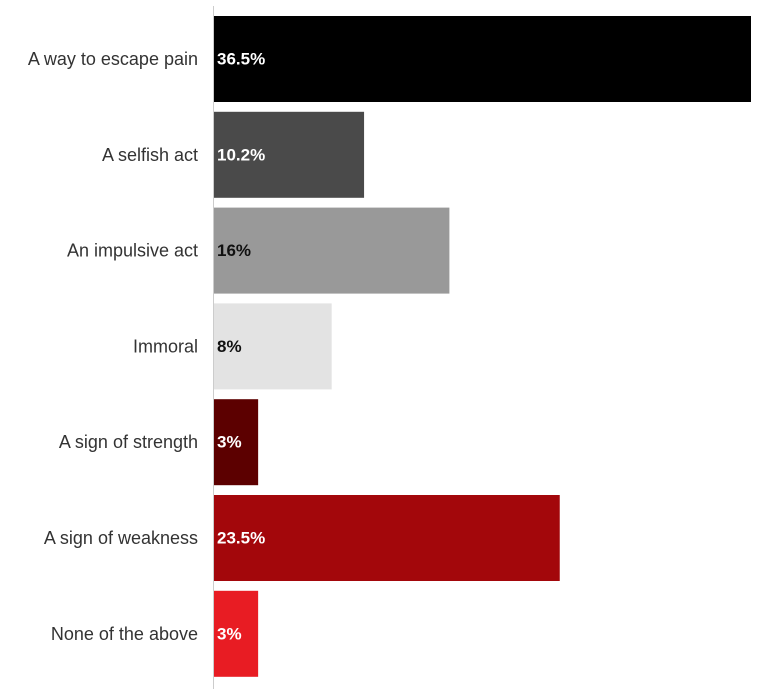 The image size is (778, 689). I want to click on category-label-1: A selfish act, so click(150, 155).